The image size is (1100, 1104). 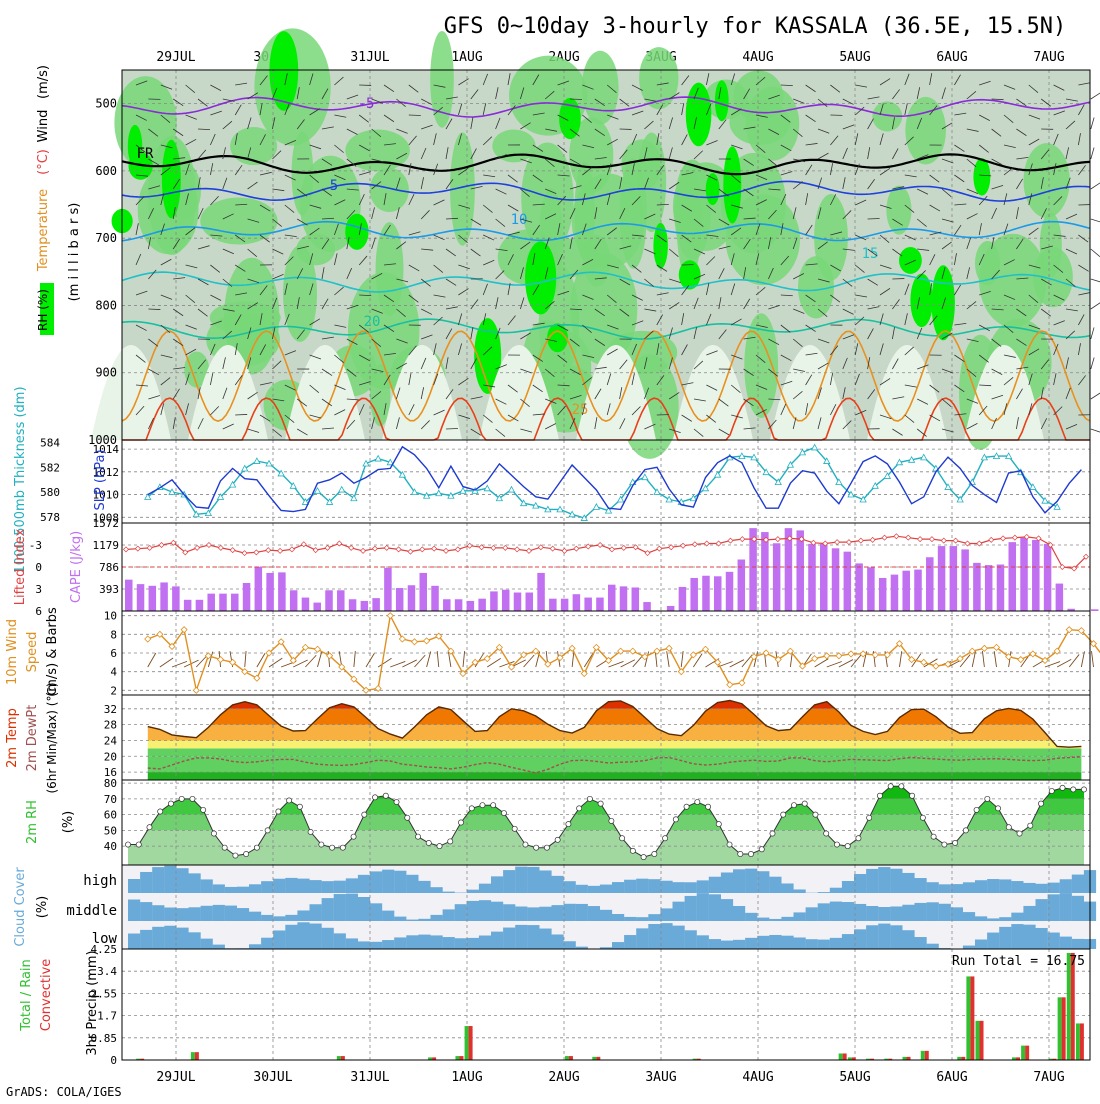 What do you see at coordinates (606, 822) in the screenshot?
I see `rh-fill-group` at bounding box center [606, 822].